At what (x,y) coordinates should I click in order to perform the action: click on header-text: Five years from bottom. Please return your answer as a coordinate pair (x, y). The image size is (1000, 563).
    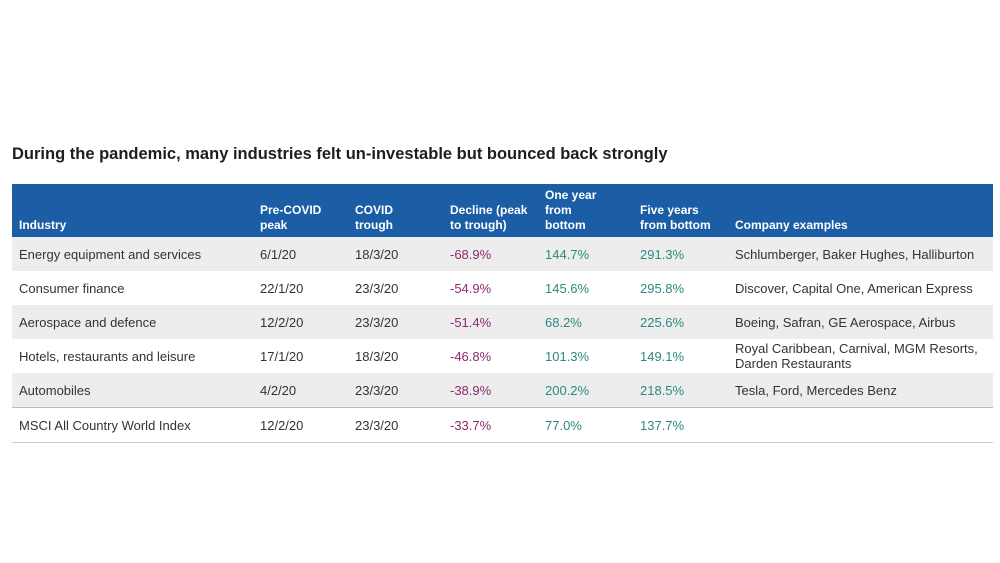
    Looking at the image, I should click on (675, 217).